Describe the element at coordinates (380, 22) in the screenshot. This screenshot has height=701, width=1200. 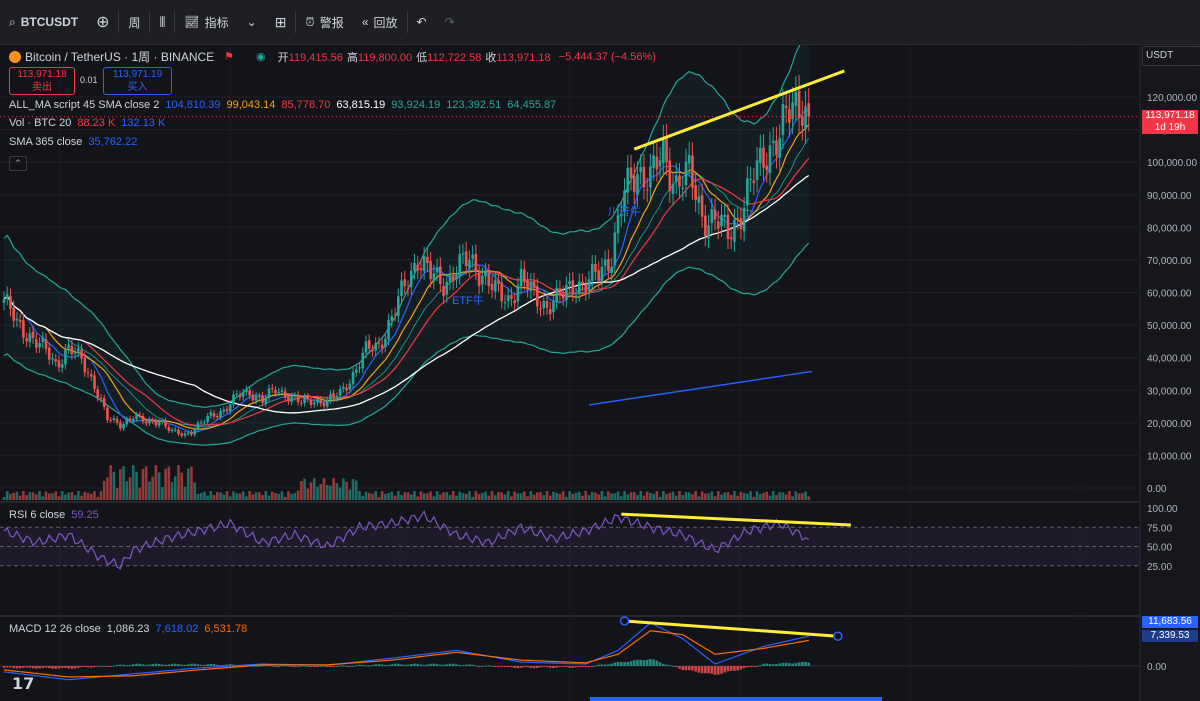
I see `replay-button: « 回放` at that location.